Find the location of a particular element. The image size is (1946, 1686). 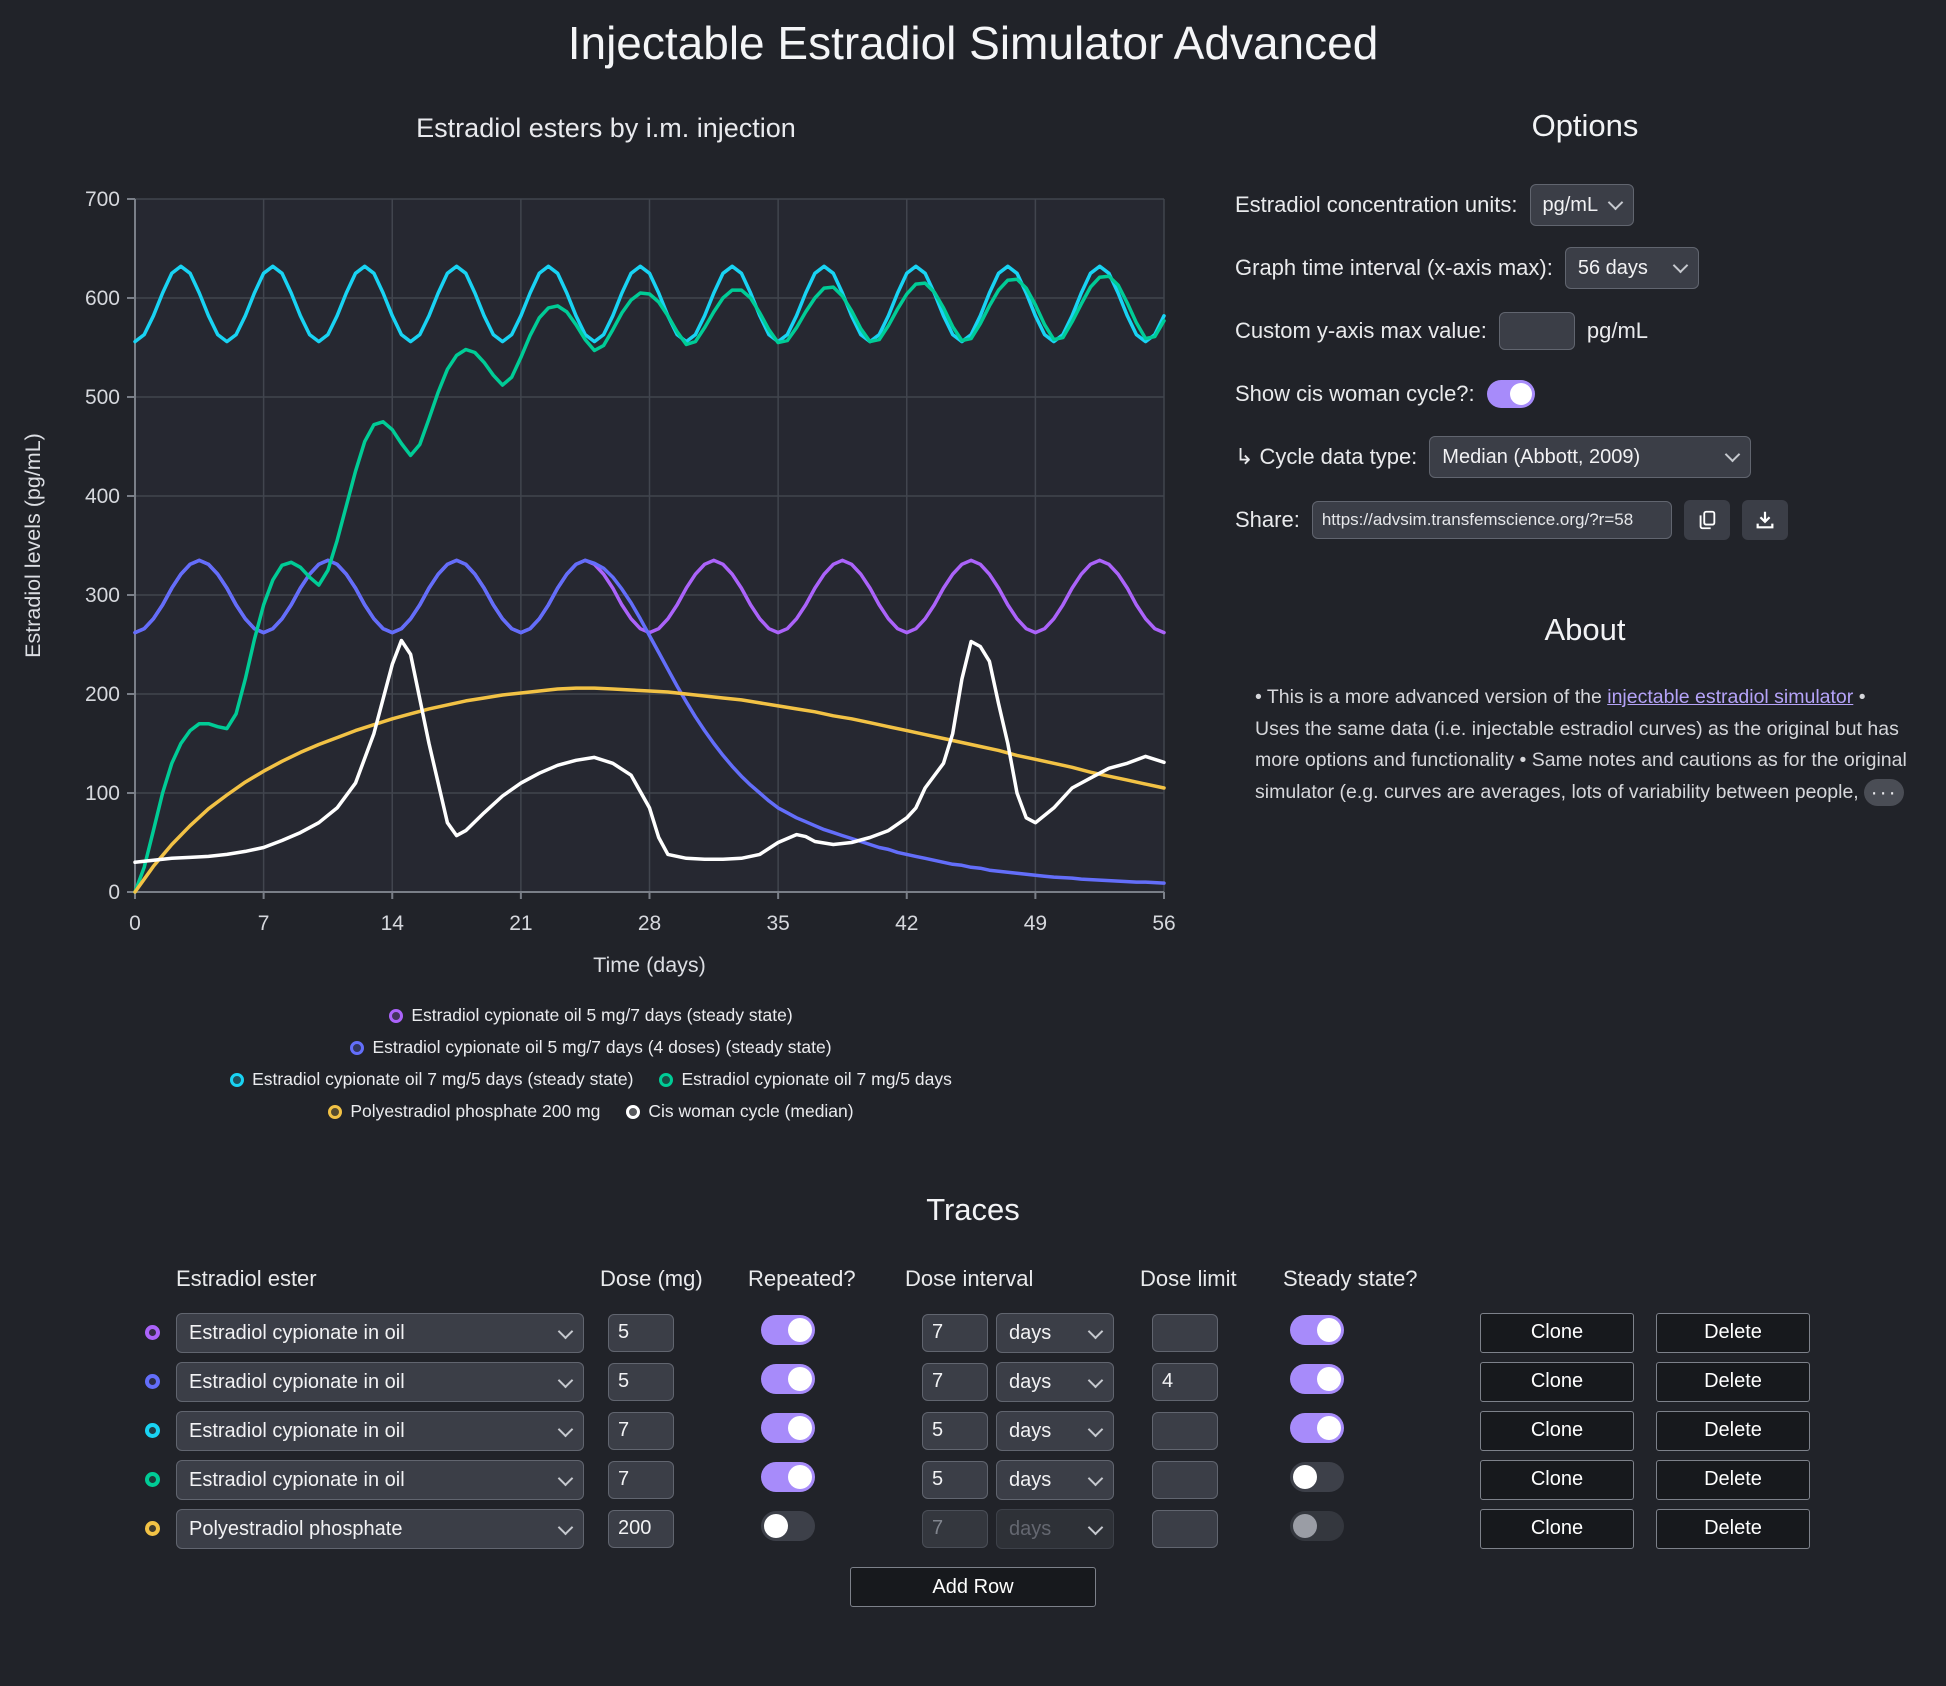

time-interval-label: Graph time interval (x-axis max): is located at coordinates (1394, 267).